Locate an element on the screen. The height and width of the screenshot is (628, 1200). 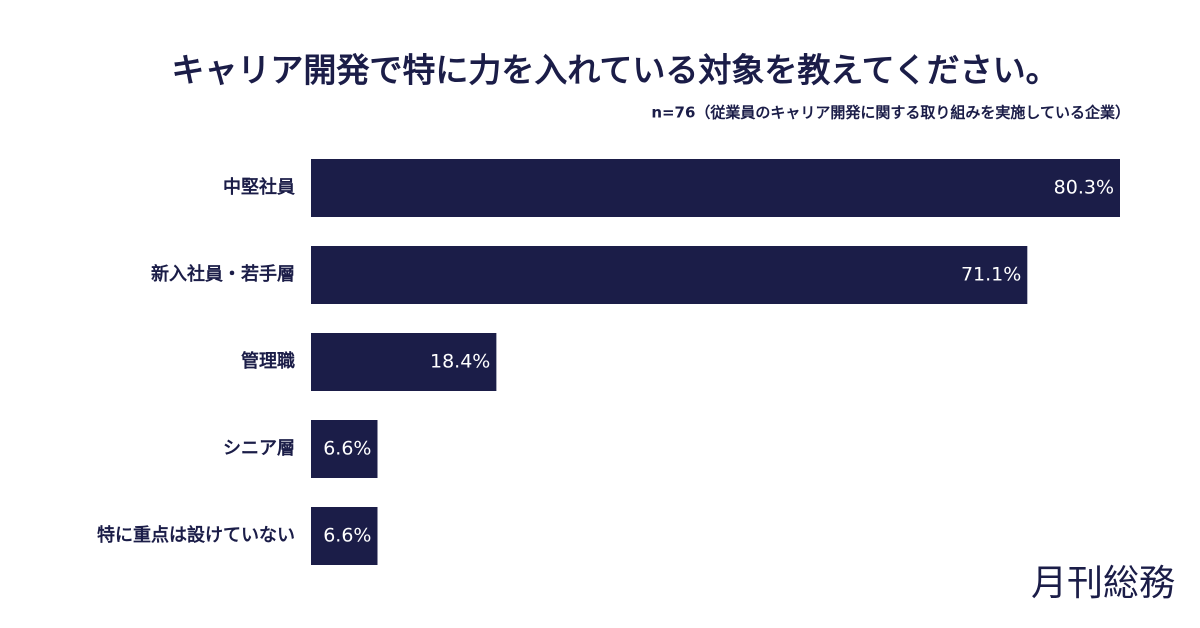
category-label: 新入社員・若手層 is located at coordinates (223, 274).